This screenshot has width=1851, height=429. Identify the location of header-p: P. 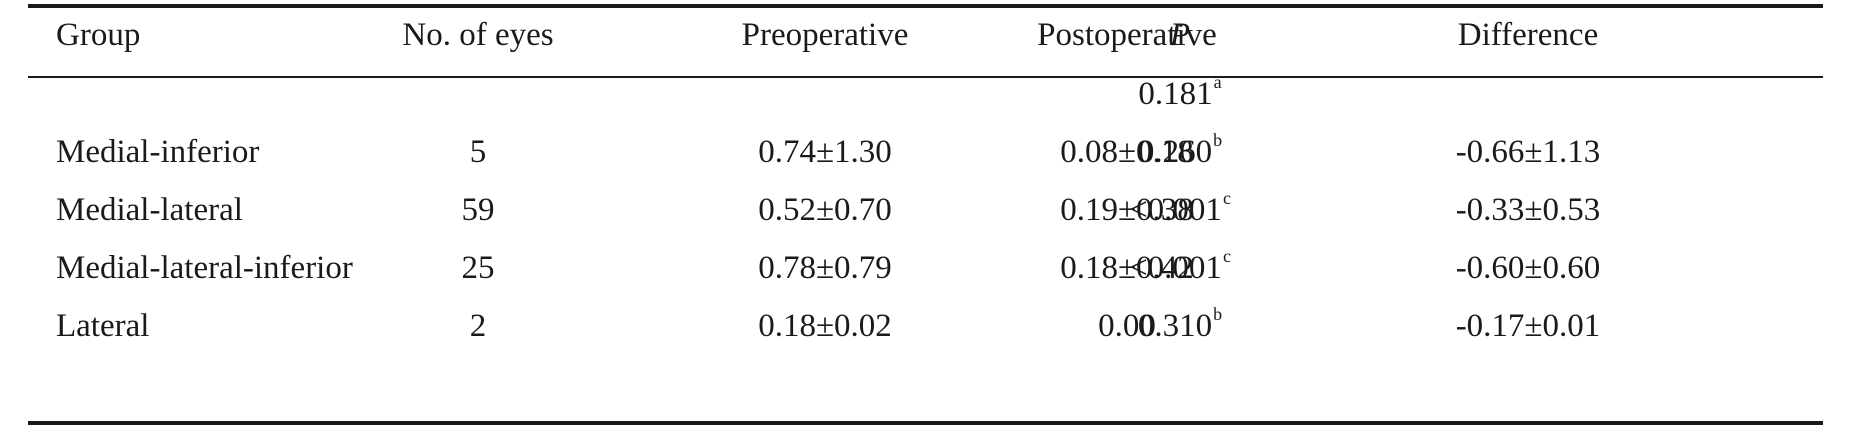
(1180, 35).